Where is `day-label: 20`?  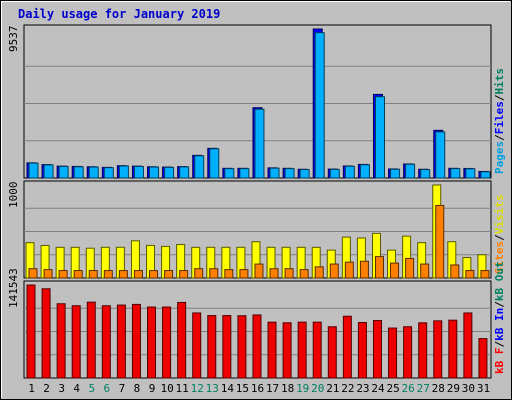
day-label: 20 is located at coordinates (317, 388).